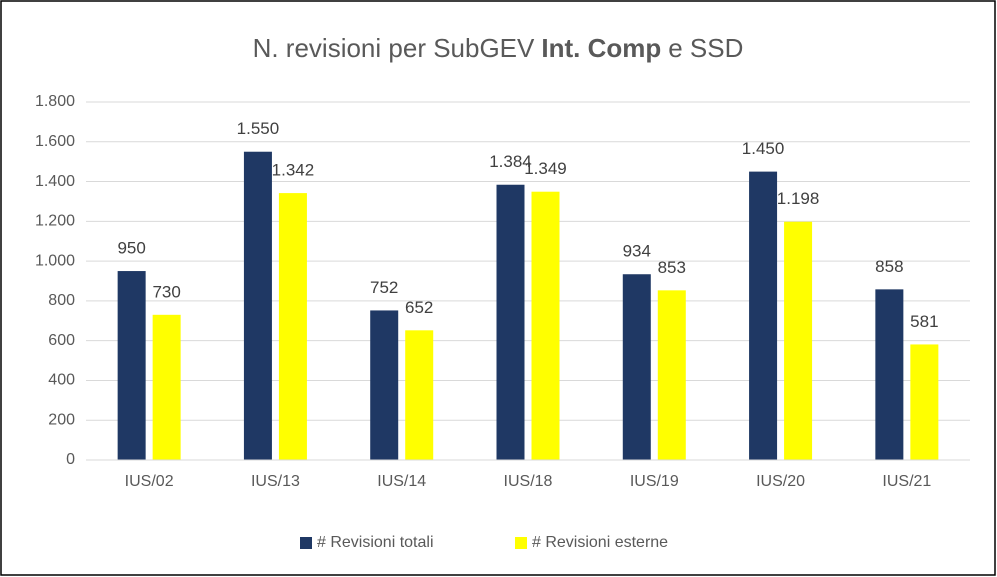 The image size is (997, 577). Describe the element at coordinates (705, 48) in the screenshot. I see `title-part: e SSD` at that location.